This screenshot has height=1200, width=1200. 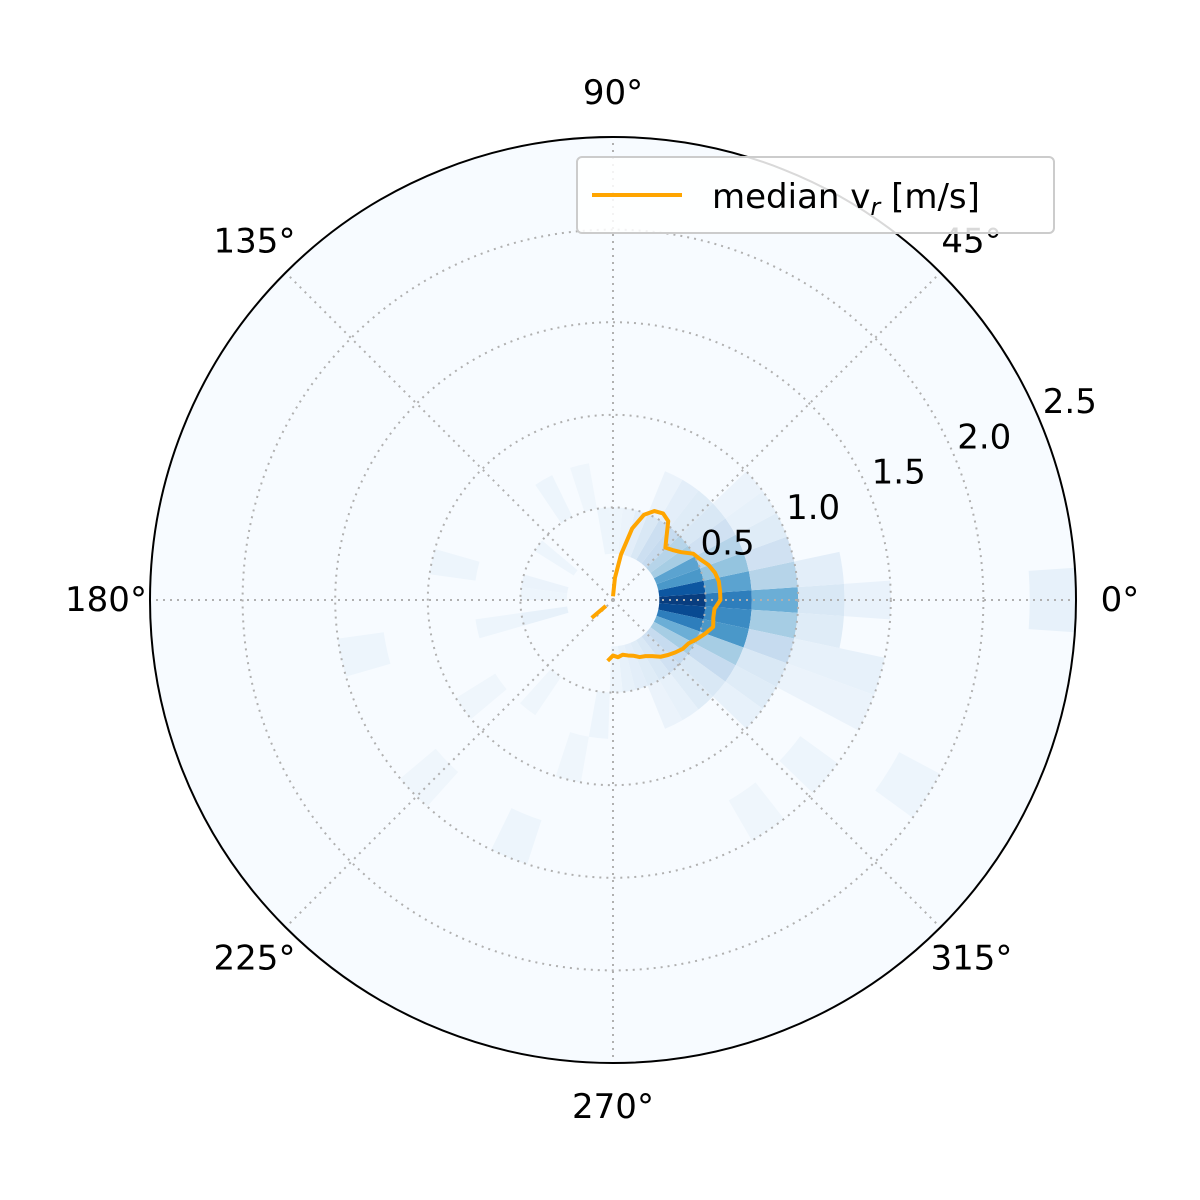 I want to click on legend-label-unit: [m/s], so click(x=930, y=197).